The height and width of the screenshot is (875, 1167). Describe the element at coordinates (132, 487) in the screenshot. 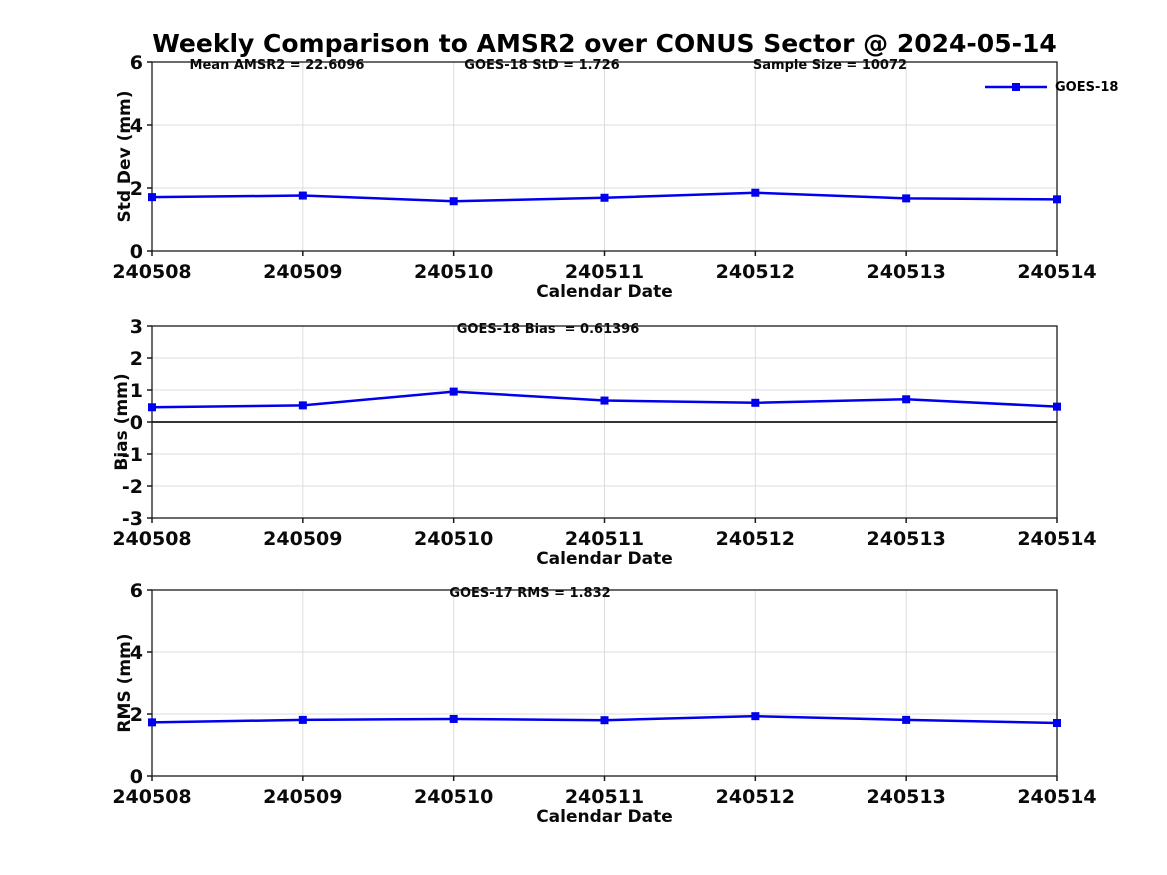

I see `y-tick-label: -2` at that location.